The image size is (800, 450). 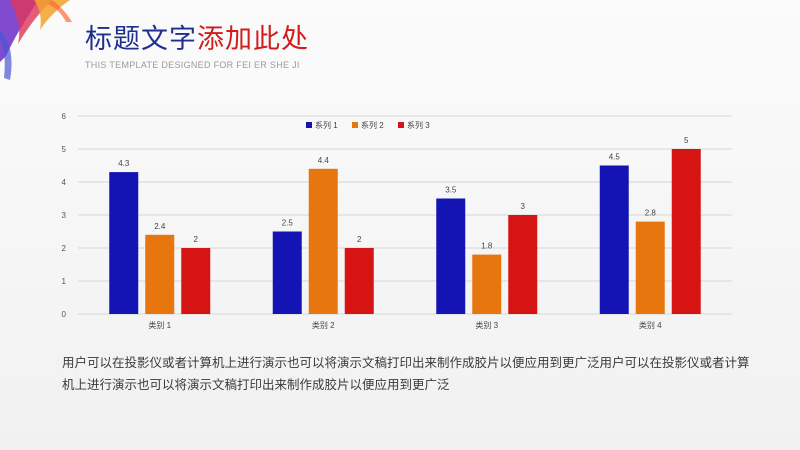 What do you see at coordinates (64, 116) in the screenshot?
I see `y-tick-label: 6` at bounding box center [64, 116].